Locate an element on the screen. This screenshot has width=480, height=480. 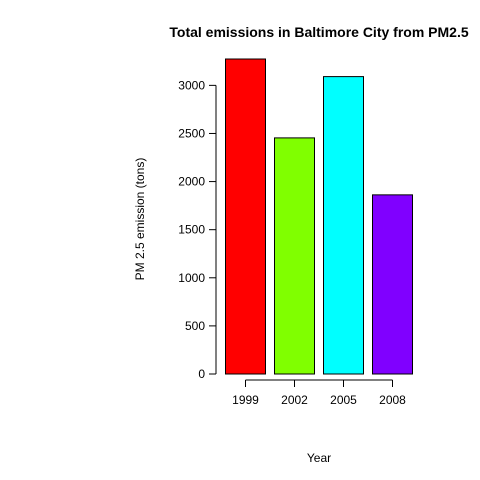
x-tick-label: 2008 is located at coordinates (392, 400).